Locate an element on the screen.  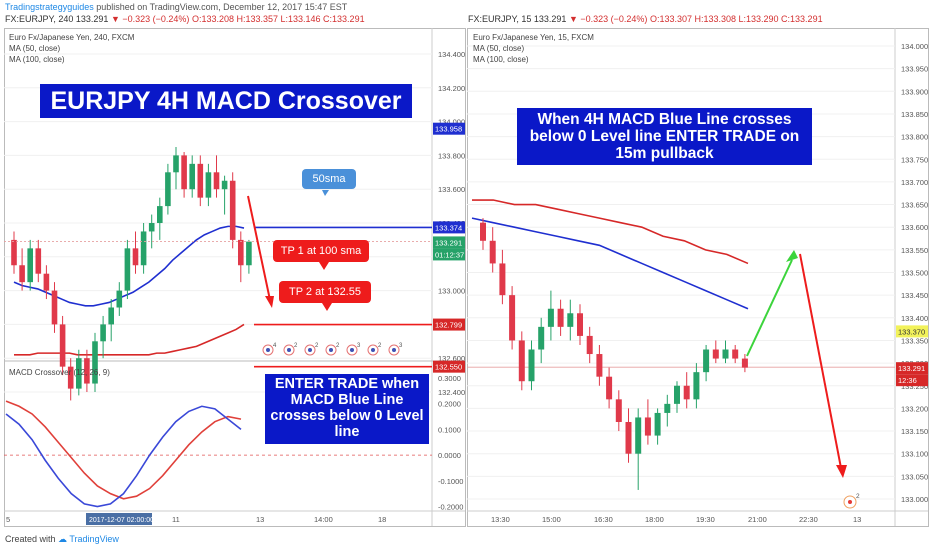
right-price-tick: 133.350 is located at coordinates (914, 340).